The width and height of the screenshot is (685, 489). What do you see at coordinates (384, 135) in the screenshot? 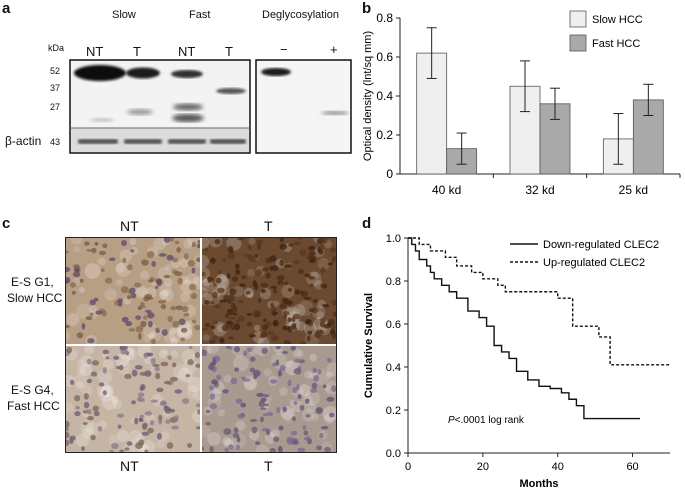
I see `y-tick-label: 0.2` at bounding box center [384, 135].